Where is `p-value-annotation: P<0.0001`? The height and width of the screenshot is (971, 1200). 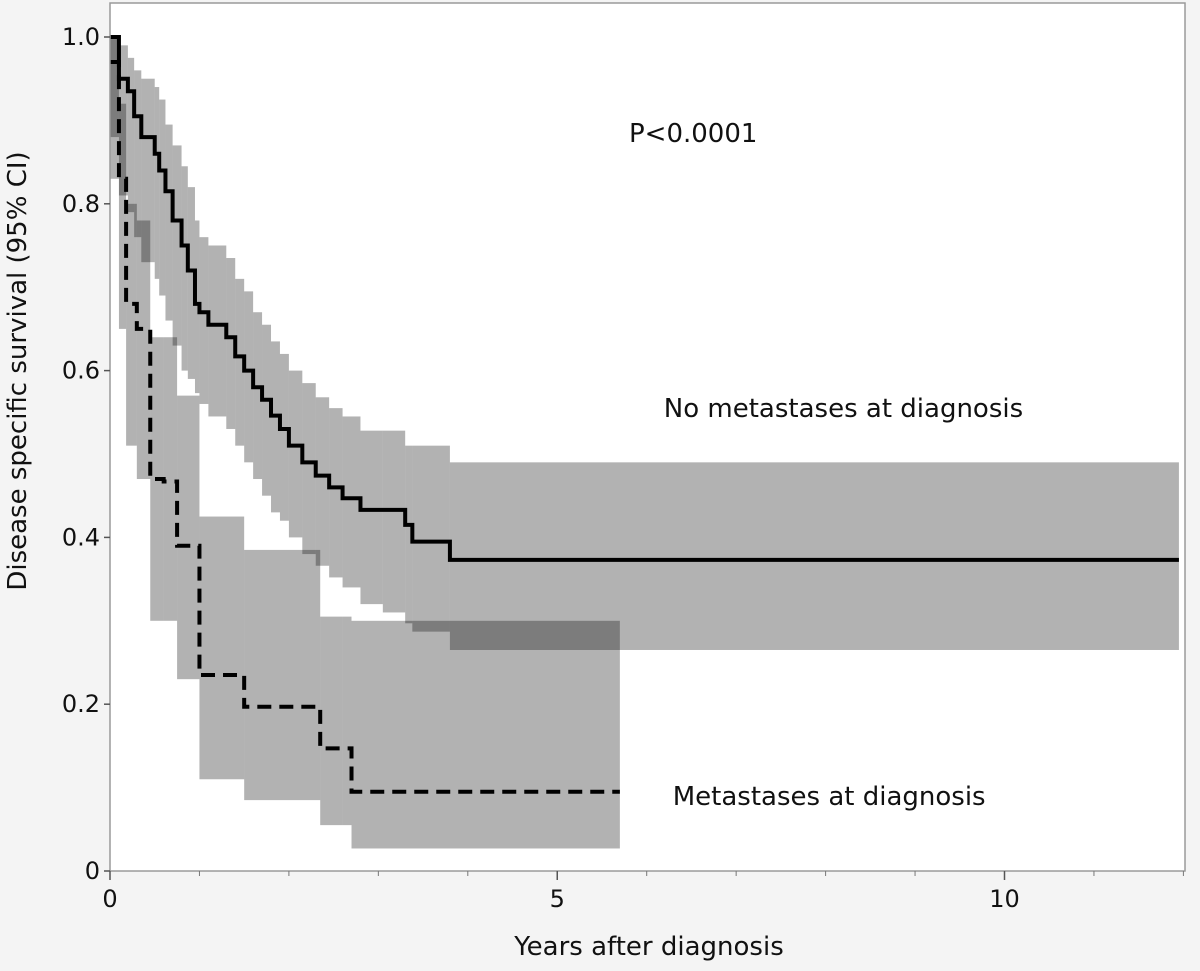
p-value-annotation: P<0.0001 is located at coordinates (693, 134).